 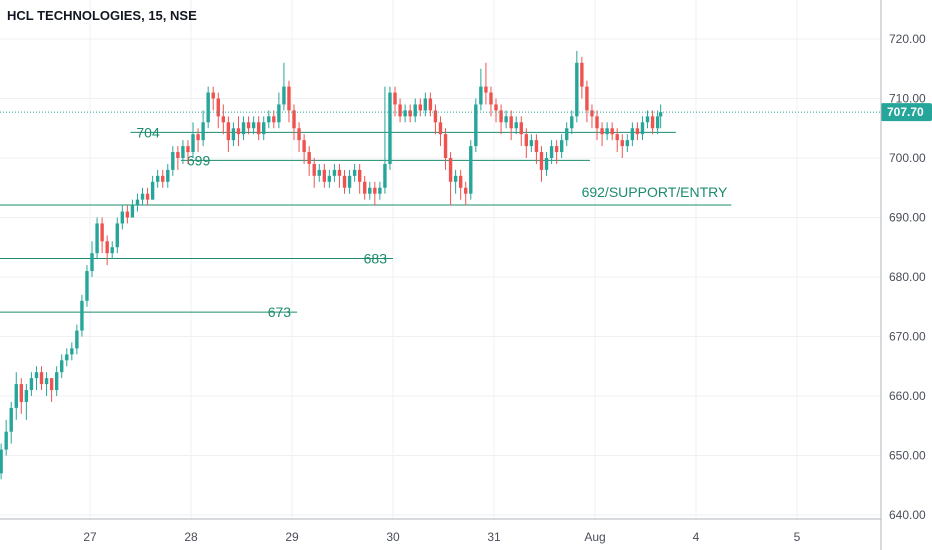 I want to click on y-tick-label: 710.00, so click(x=907, y=99).